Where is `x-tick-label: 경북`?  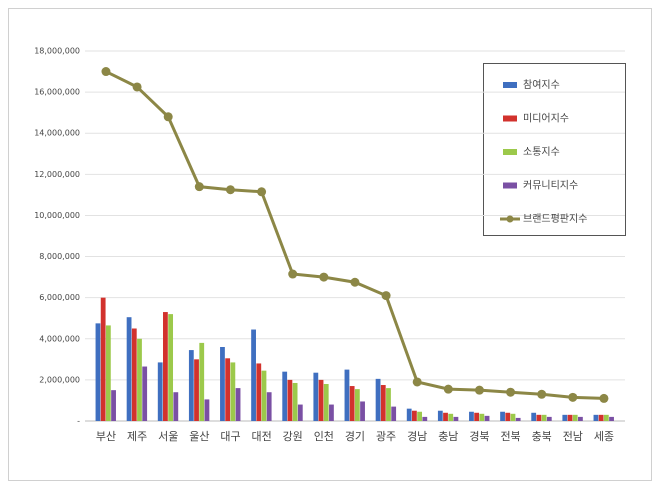 x-tick-label: 경북 is located at coordinates (479, 436).